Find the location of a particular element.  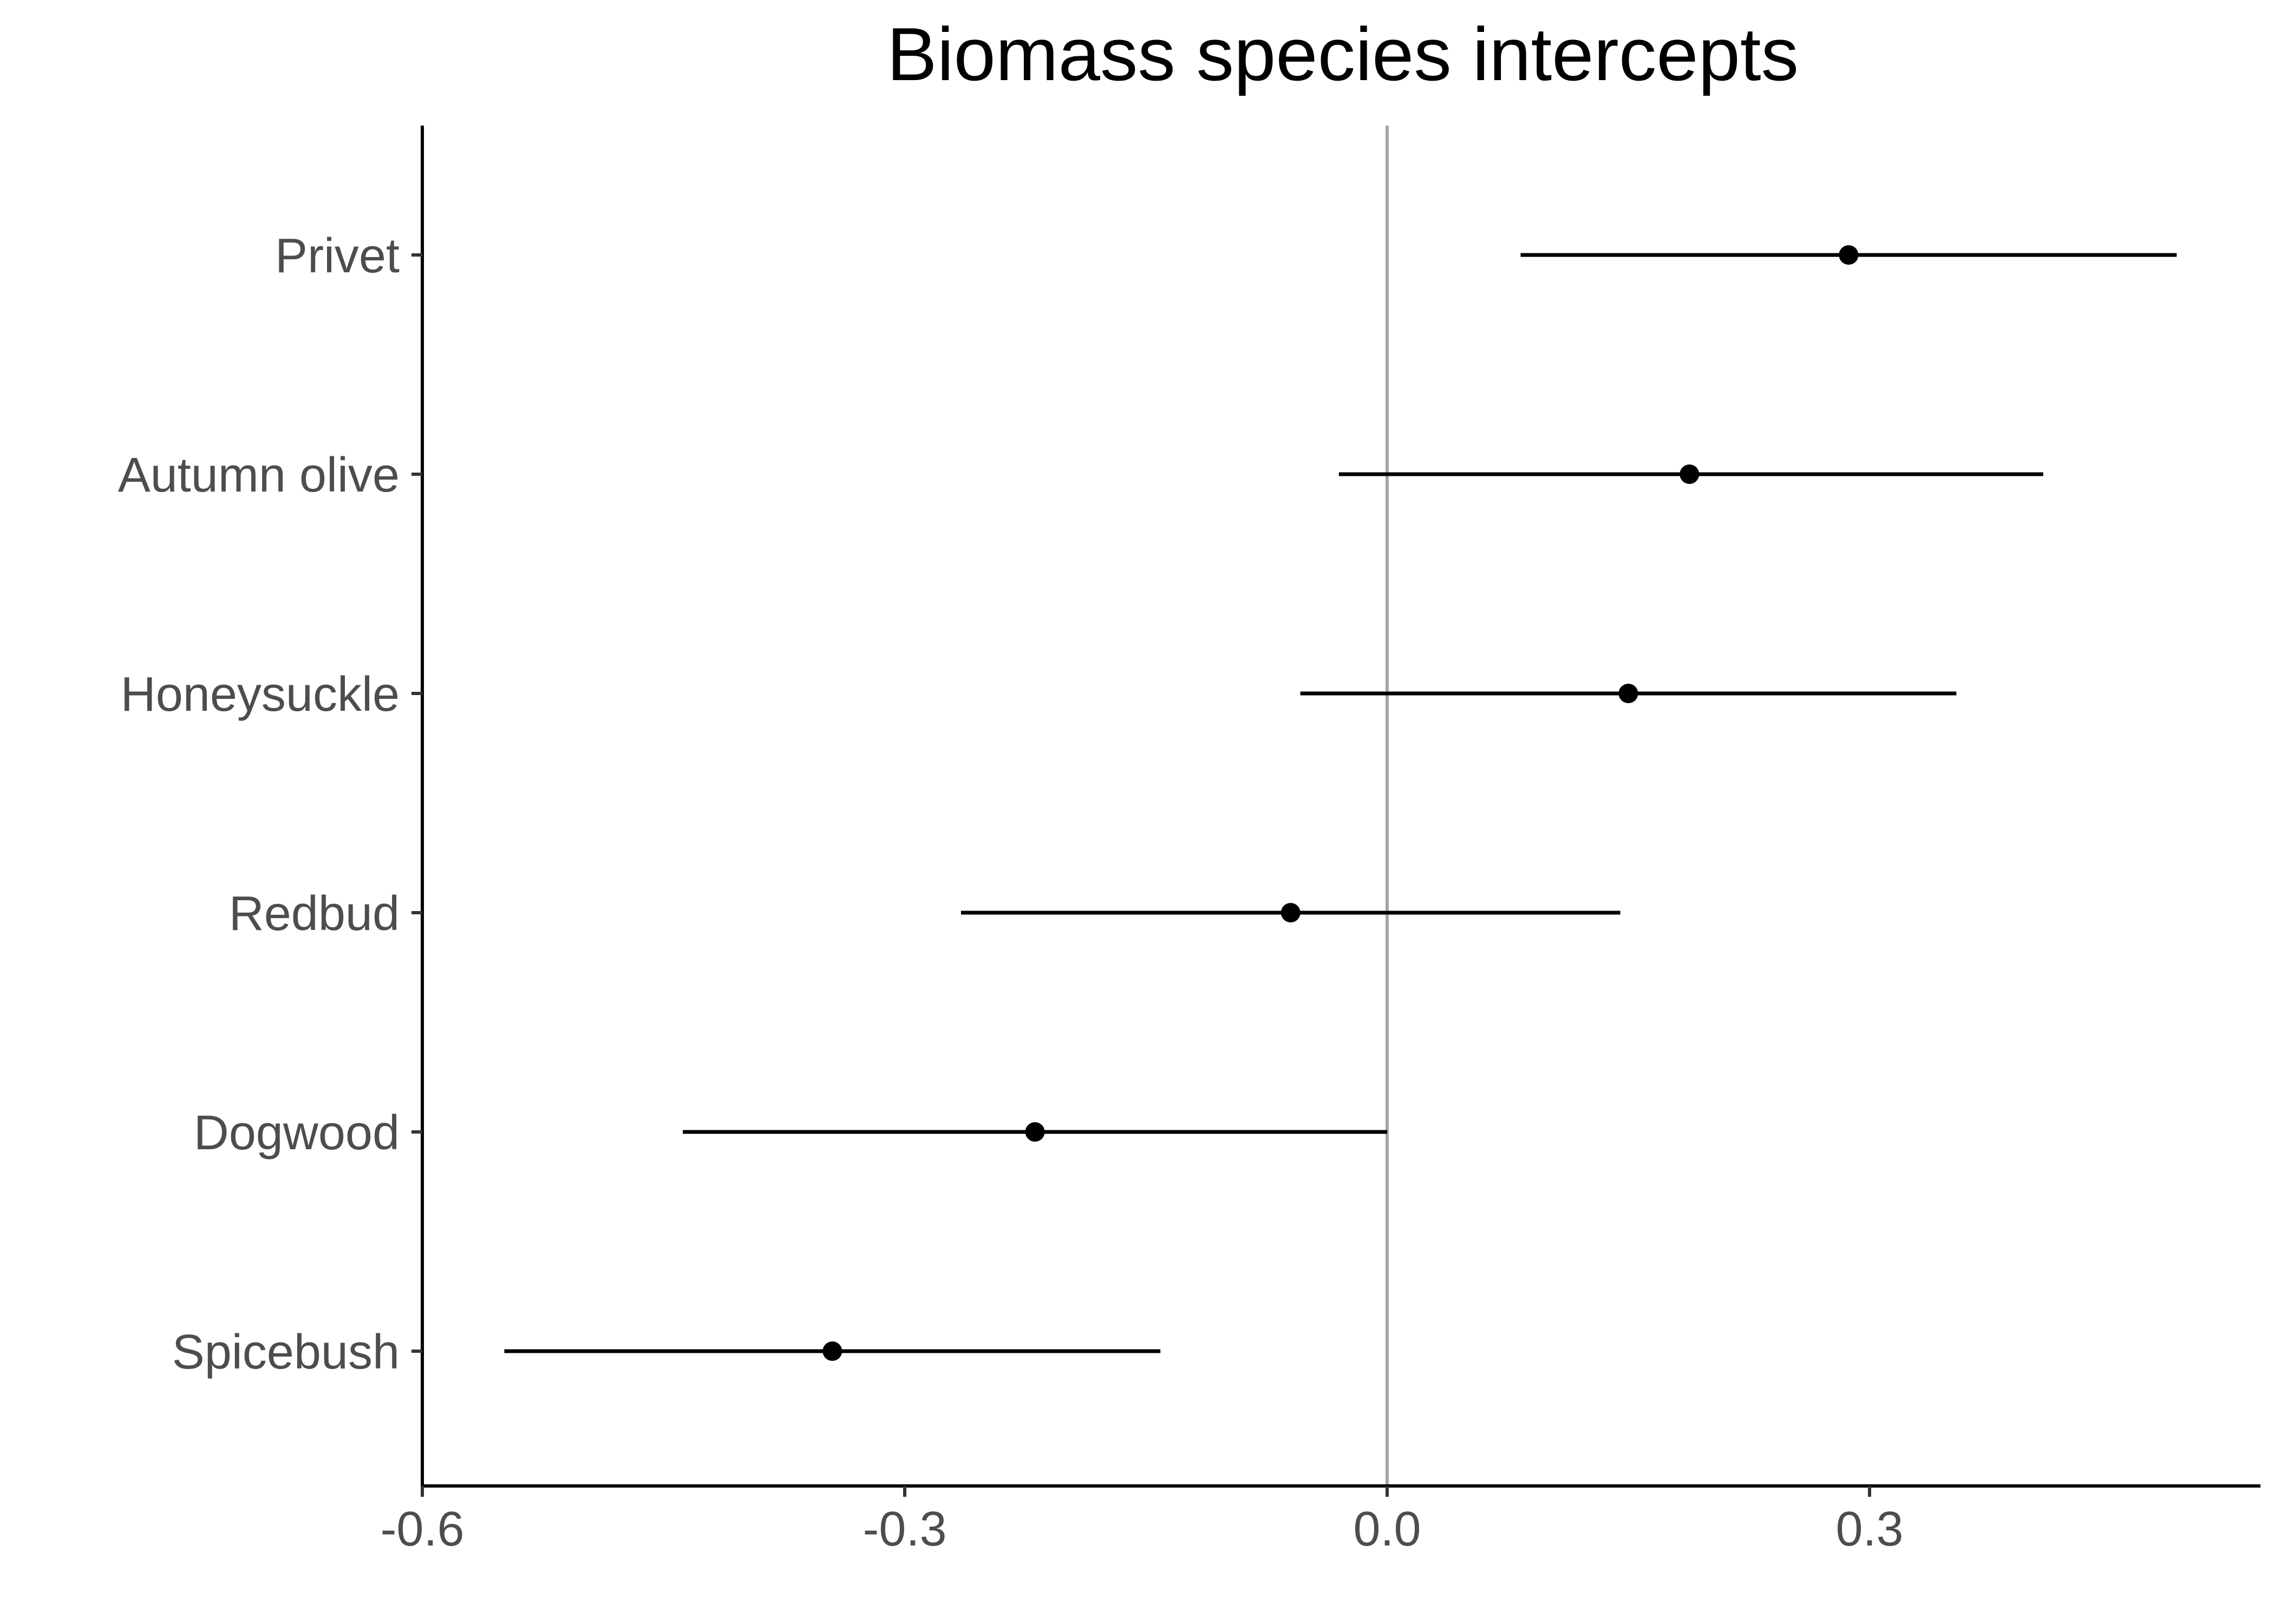

x-tick-label: -0.3 is located at coordinates (904, 1529).